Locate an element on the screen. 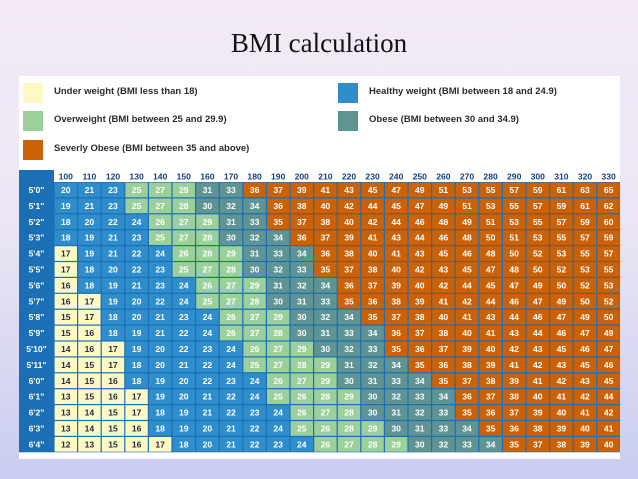  bmi-value: 35 is located at coordinates (278, 222).